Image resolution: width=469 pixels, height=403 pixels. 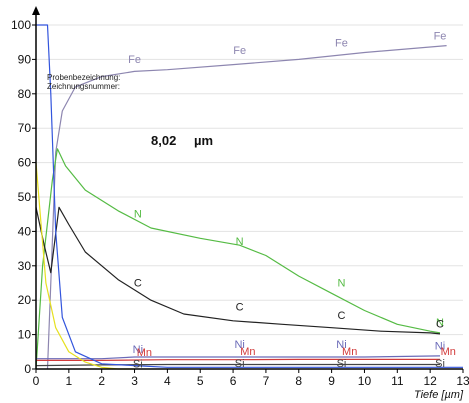 What do you see at coordinates (233, 381) in the screenshot?
I see `x-tick-label: 6` at bounding box center [233, 381].